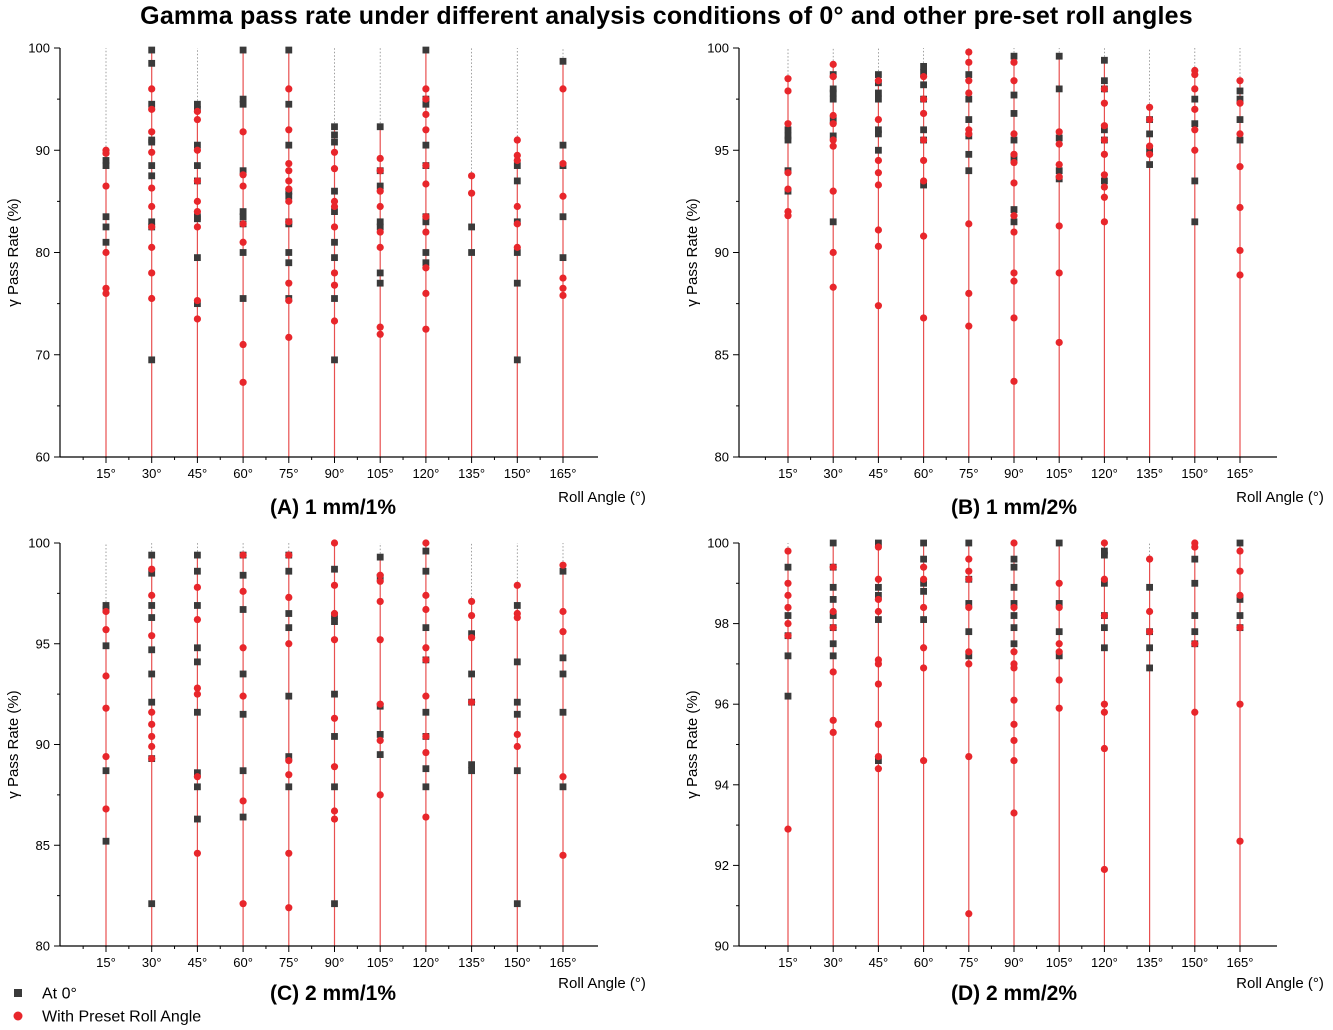 This screenshot has width=1333, height=1030. Describe the element at coordinates (106, 473) in the screenshot. I see `x-tick-label: 15°` at that location.